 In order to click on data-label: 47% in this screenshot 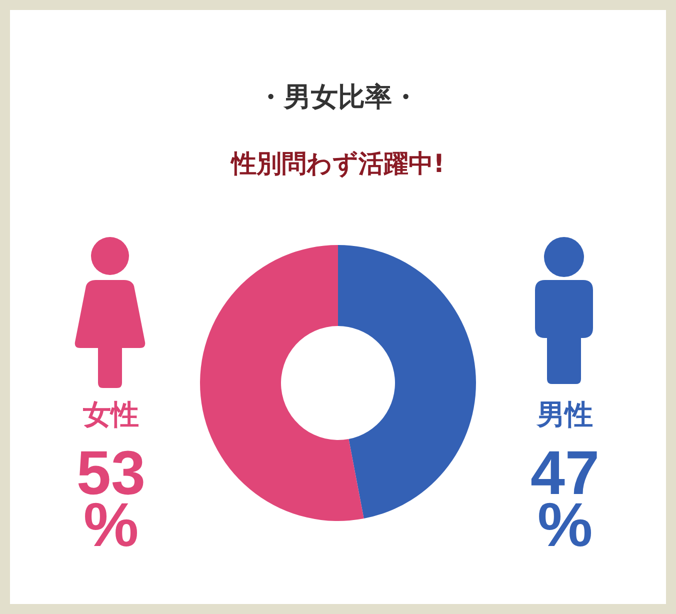, I will do `click(565, 499)`.